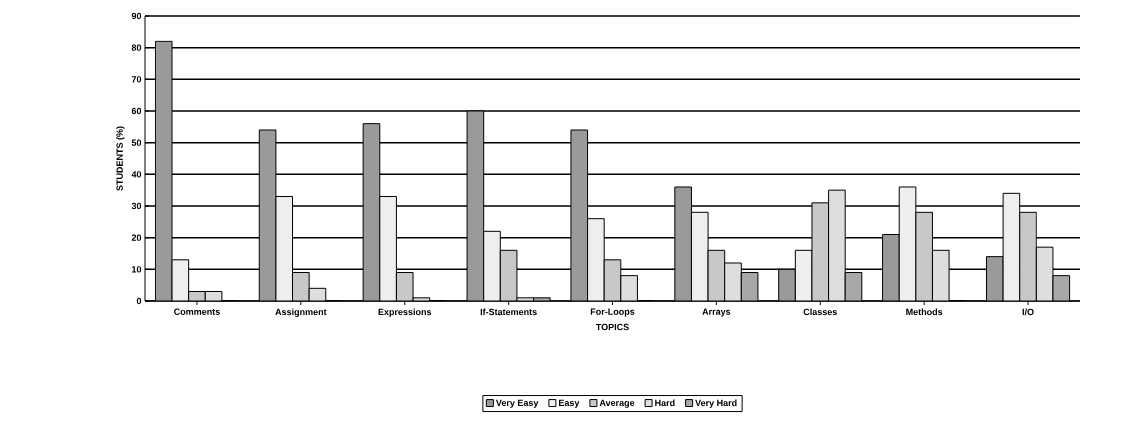  I want to click on x-tick-label: Methods, so click(924, 312).